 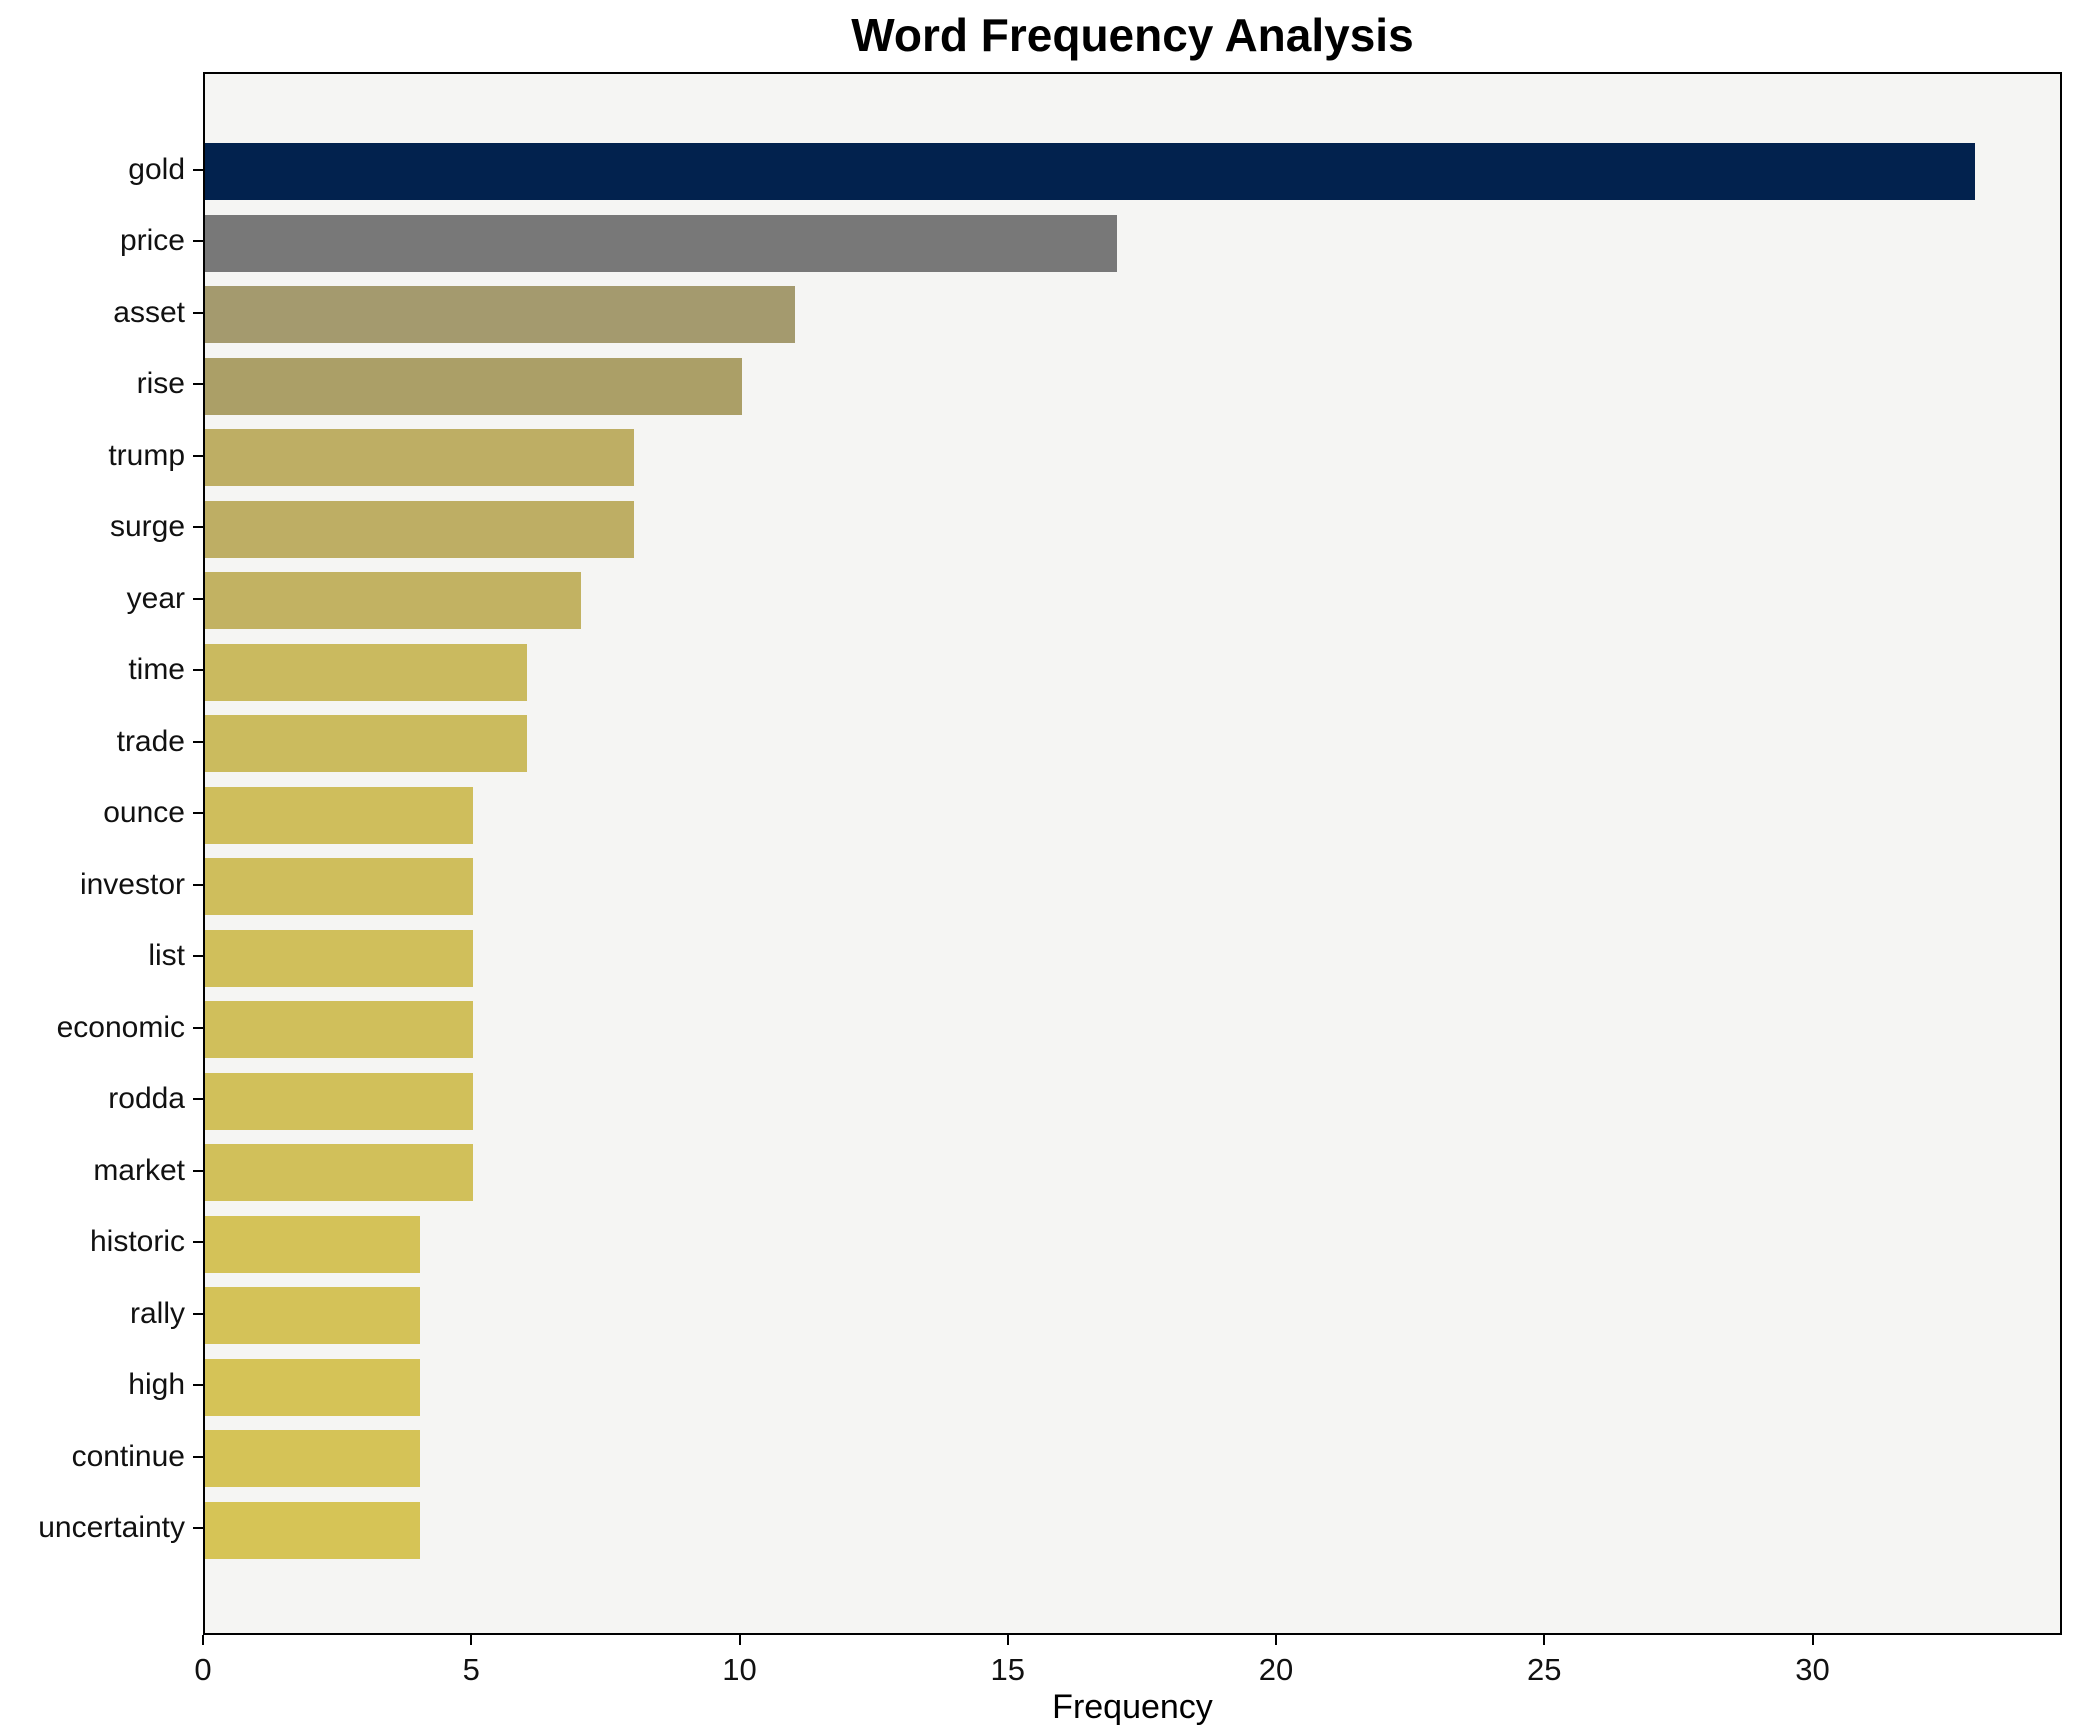 What do you see at coordinates (312, 1387) in the screenshot?
I see `bar-high` at bounding box center [312, 1387].